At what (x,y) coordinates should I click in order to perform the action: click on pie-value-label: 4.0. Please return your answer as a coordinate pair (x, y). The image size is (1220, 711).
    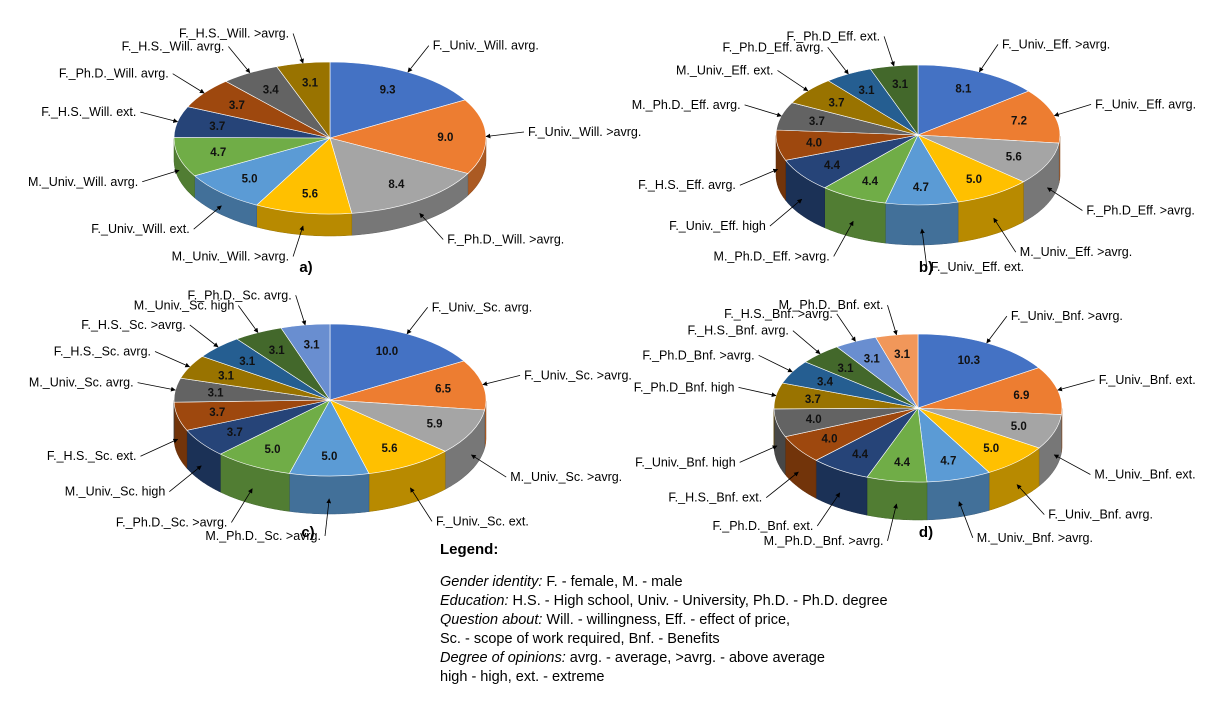
    Looking at the image, I should click on (814, 420).